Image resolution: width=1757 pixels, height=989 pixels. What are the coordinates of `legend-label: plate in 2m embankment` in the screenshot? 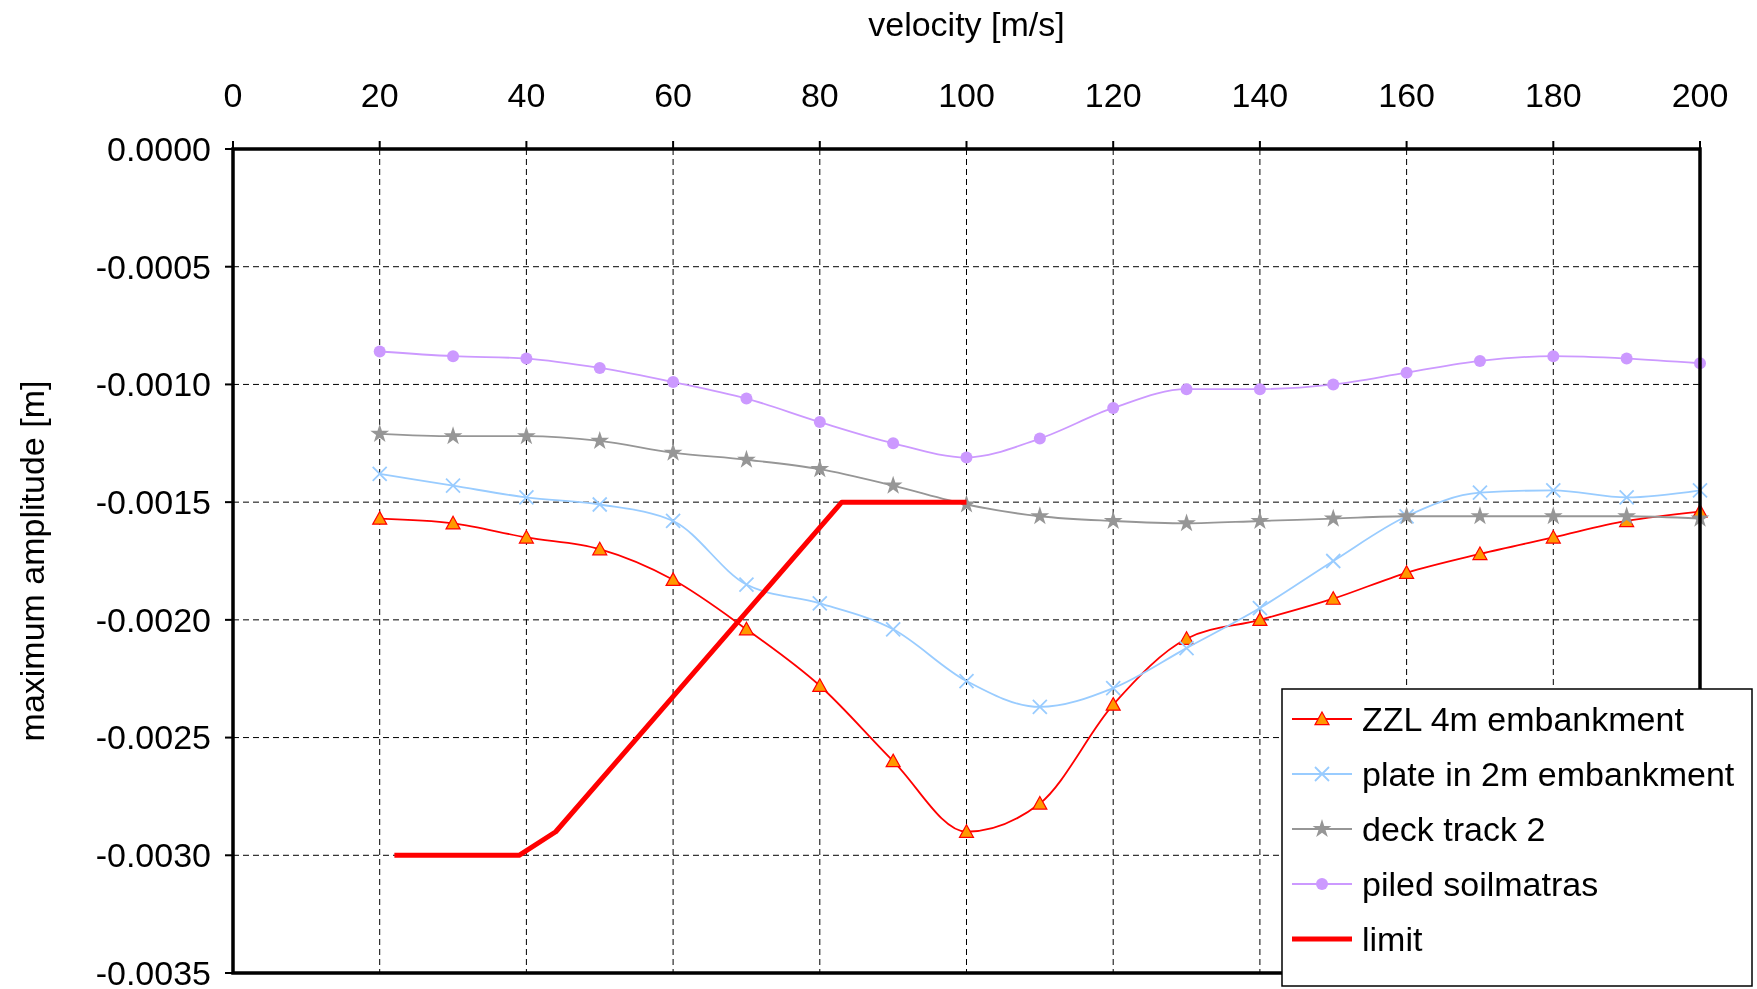 It's located at (1548, 773).